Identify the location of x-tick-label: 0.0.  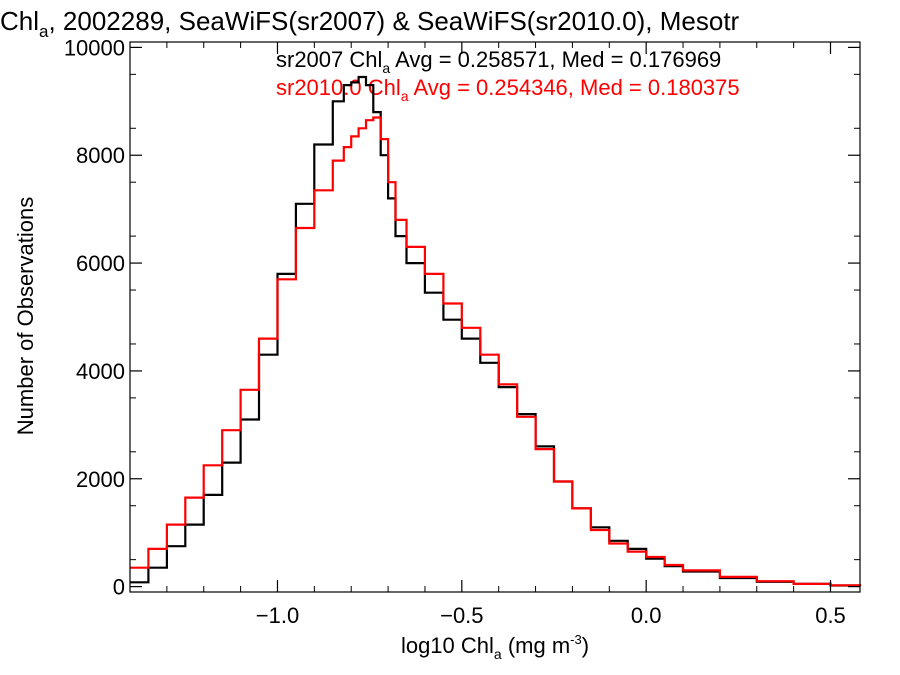
(646, 615).